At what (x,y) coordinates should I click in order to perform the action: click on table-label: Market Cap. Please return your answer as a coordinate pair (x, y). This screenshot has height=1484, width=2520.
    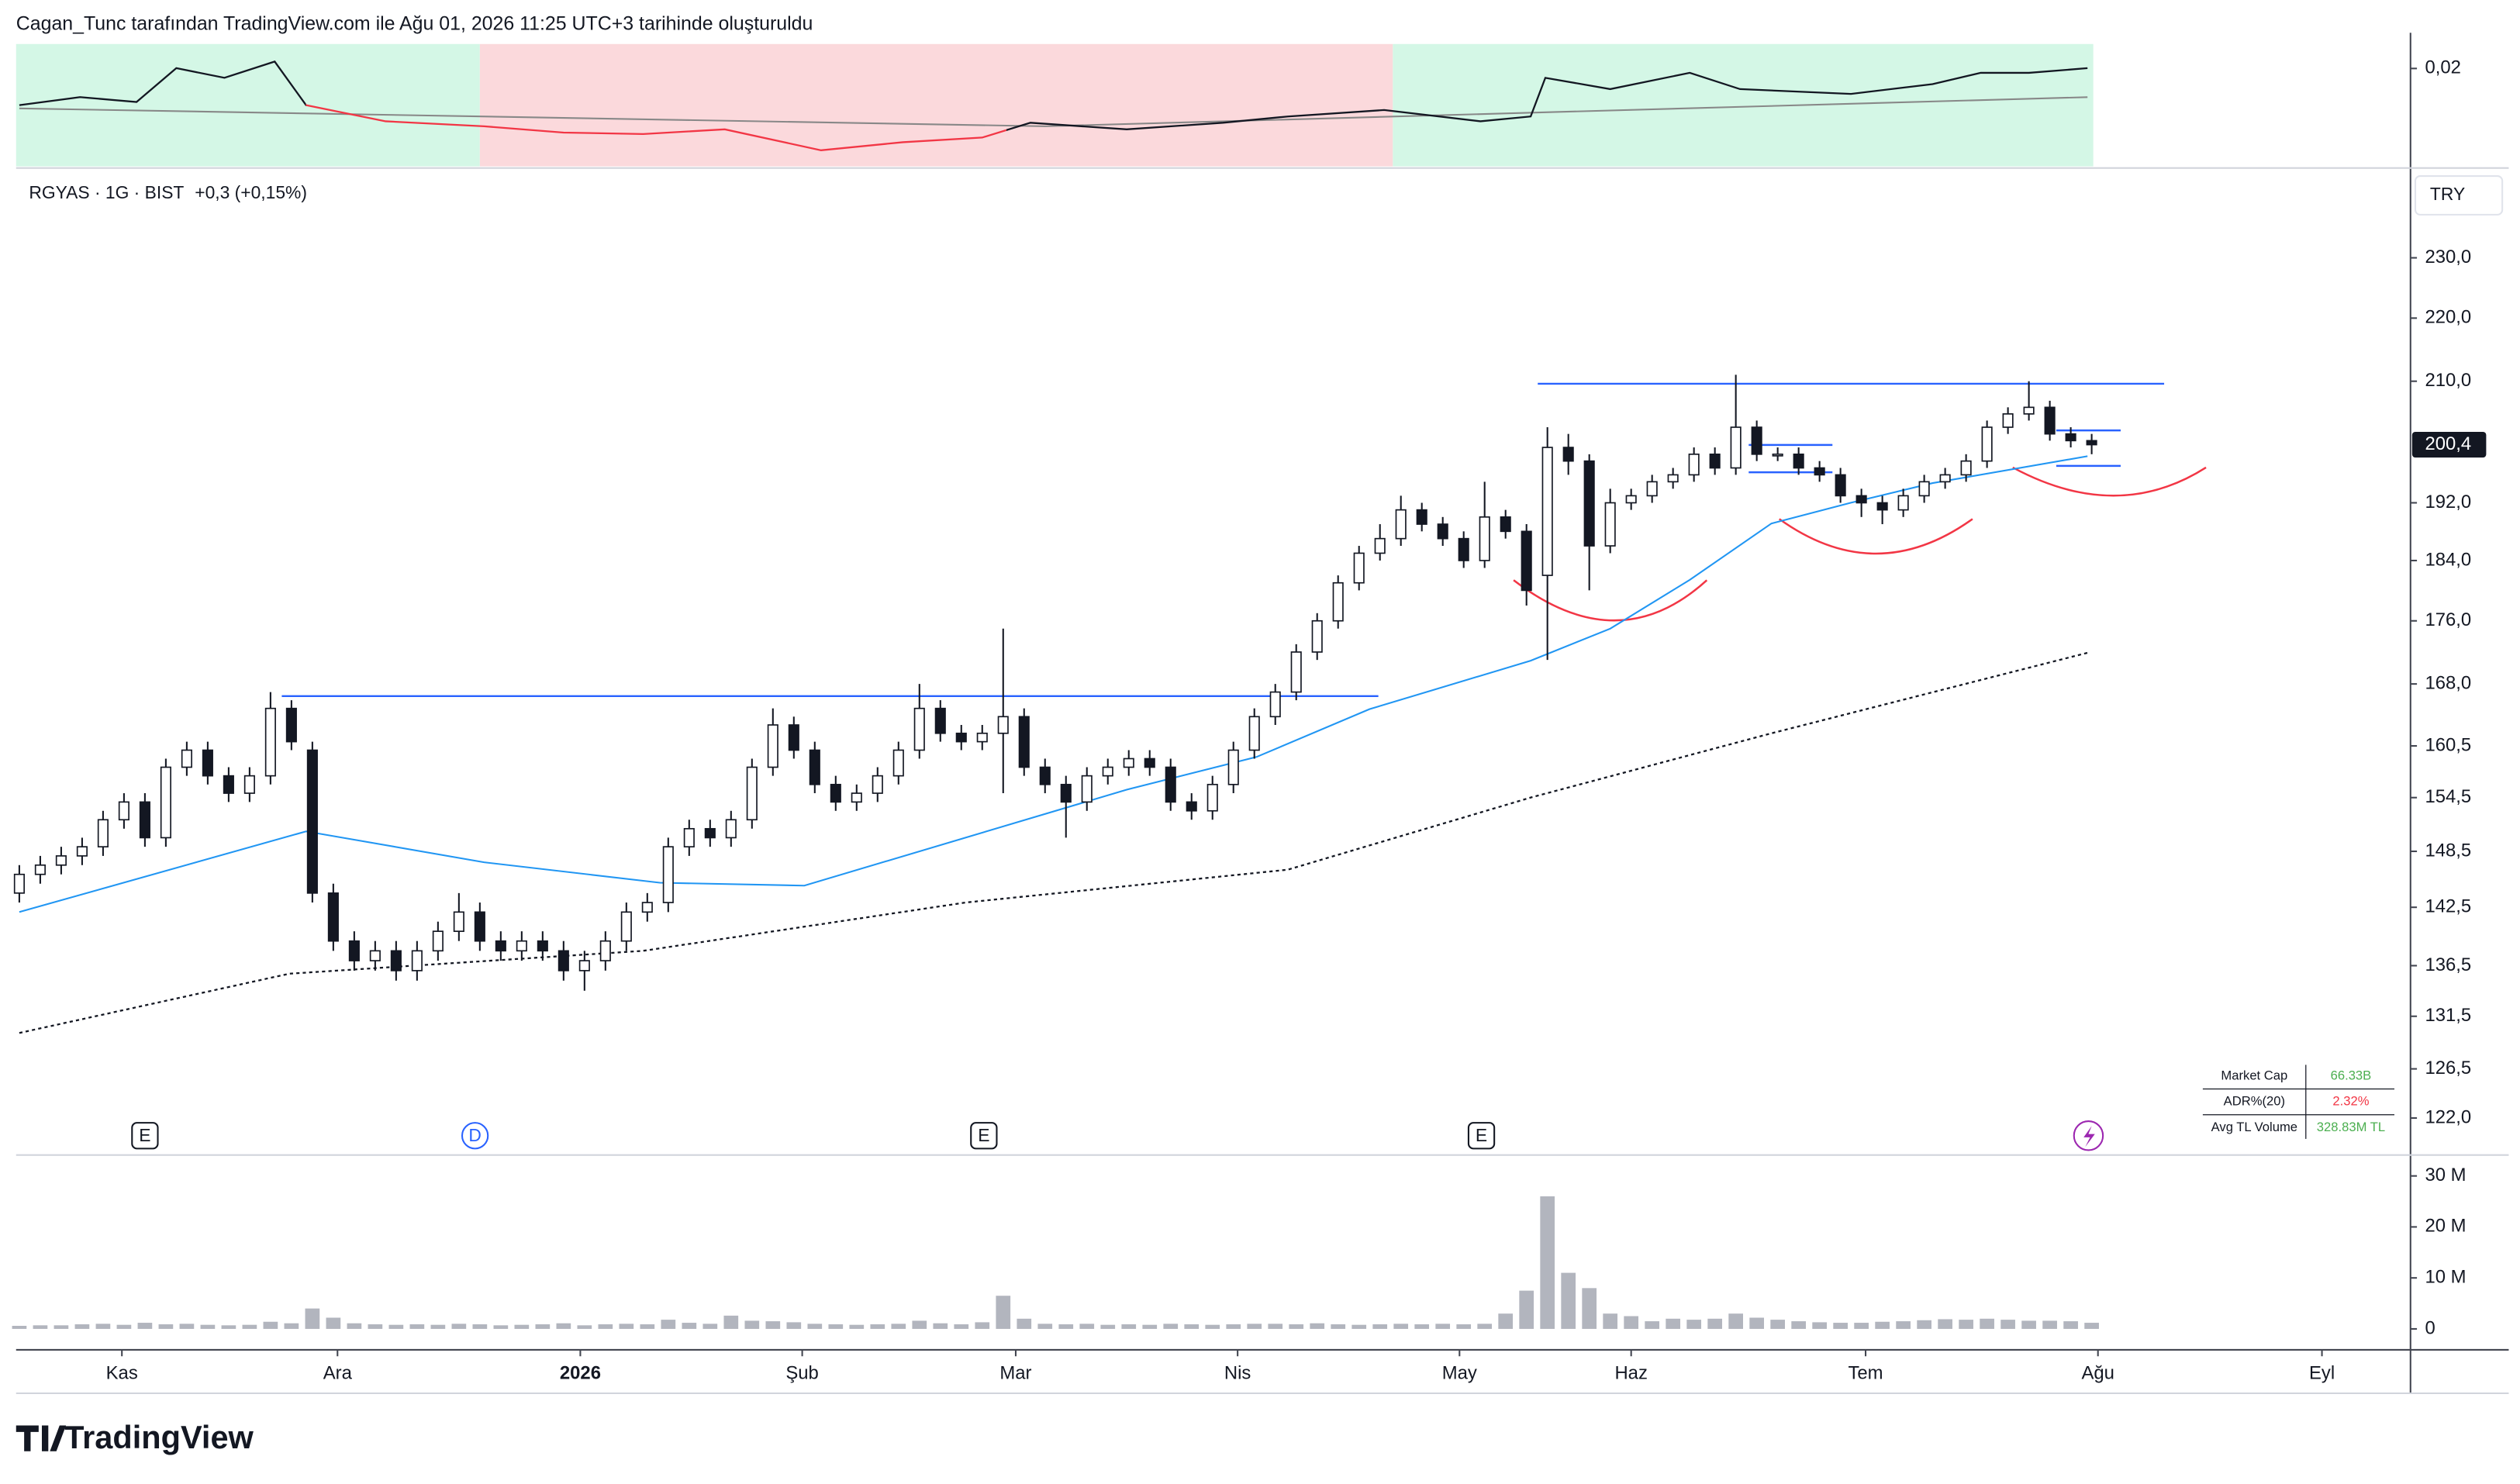
    Looking at the image, I should click on (2254, 1075).